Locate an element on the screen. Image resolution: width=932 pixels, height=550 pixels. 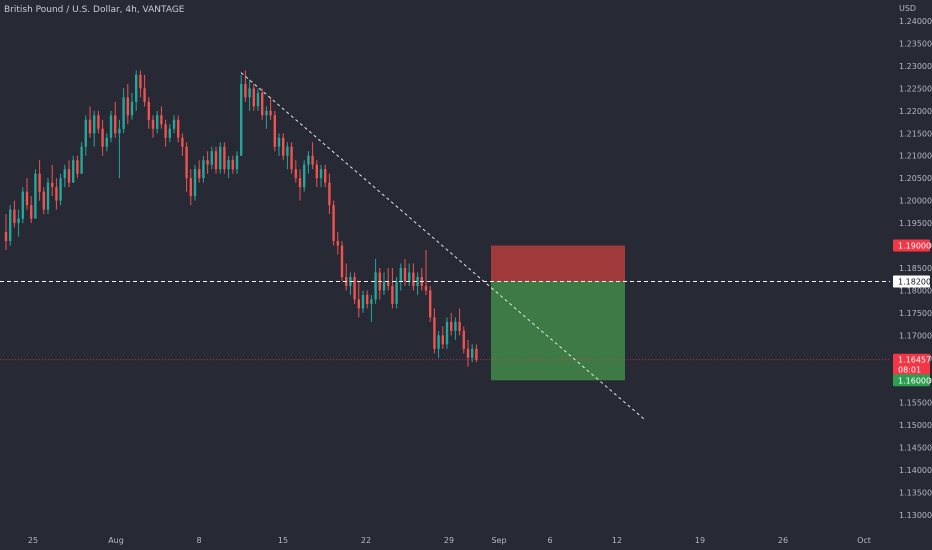
risk-zone is located at coordinates (558, 263).